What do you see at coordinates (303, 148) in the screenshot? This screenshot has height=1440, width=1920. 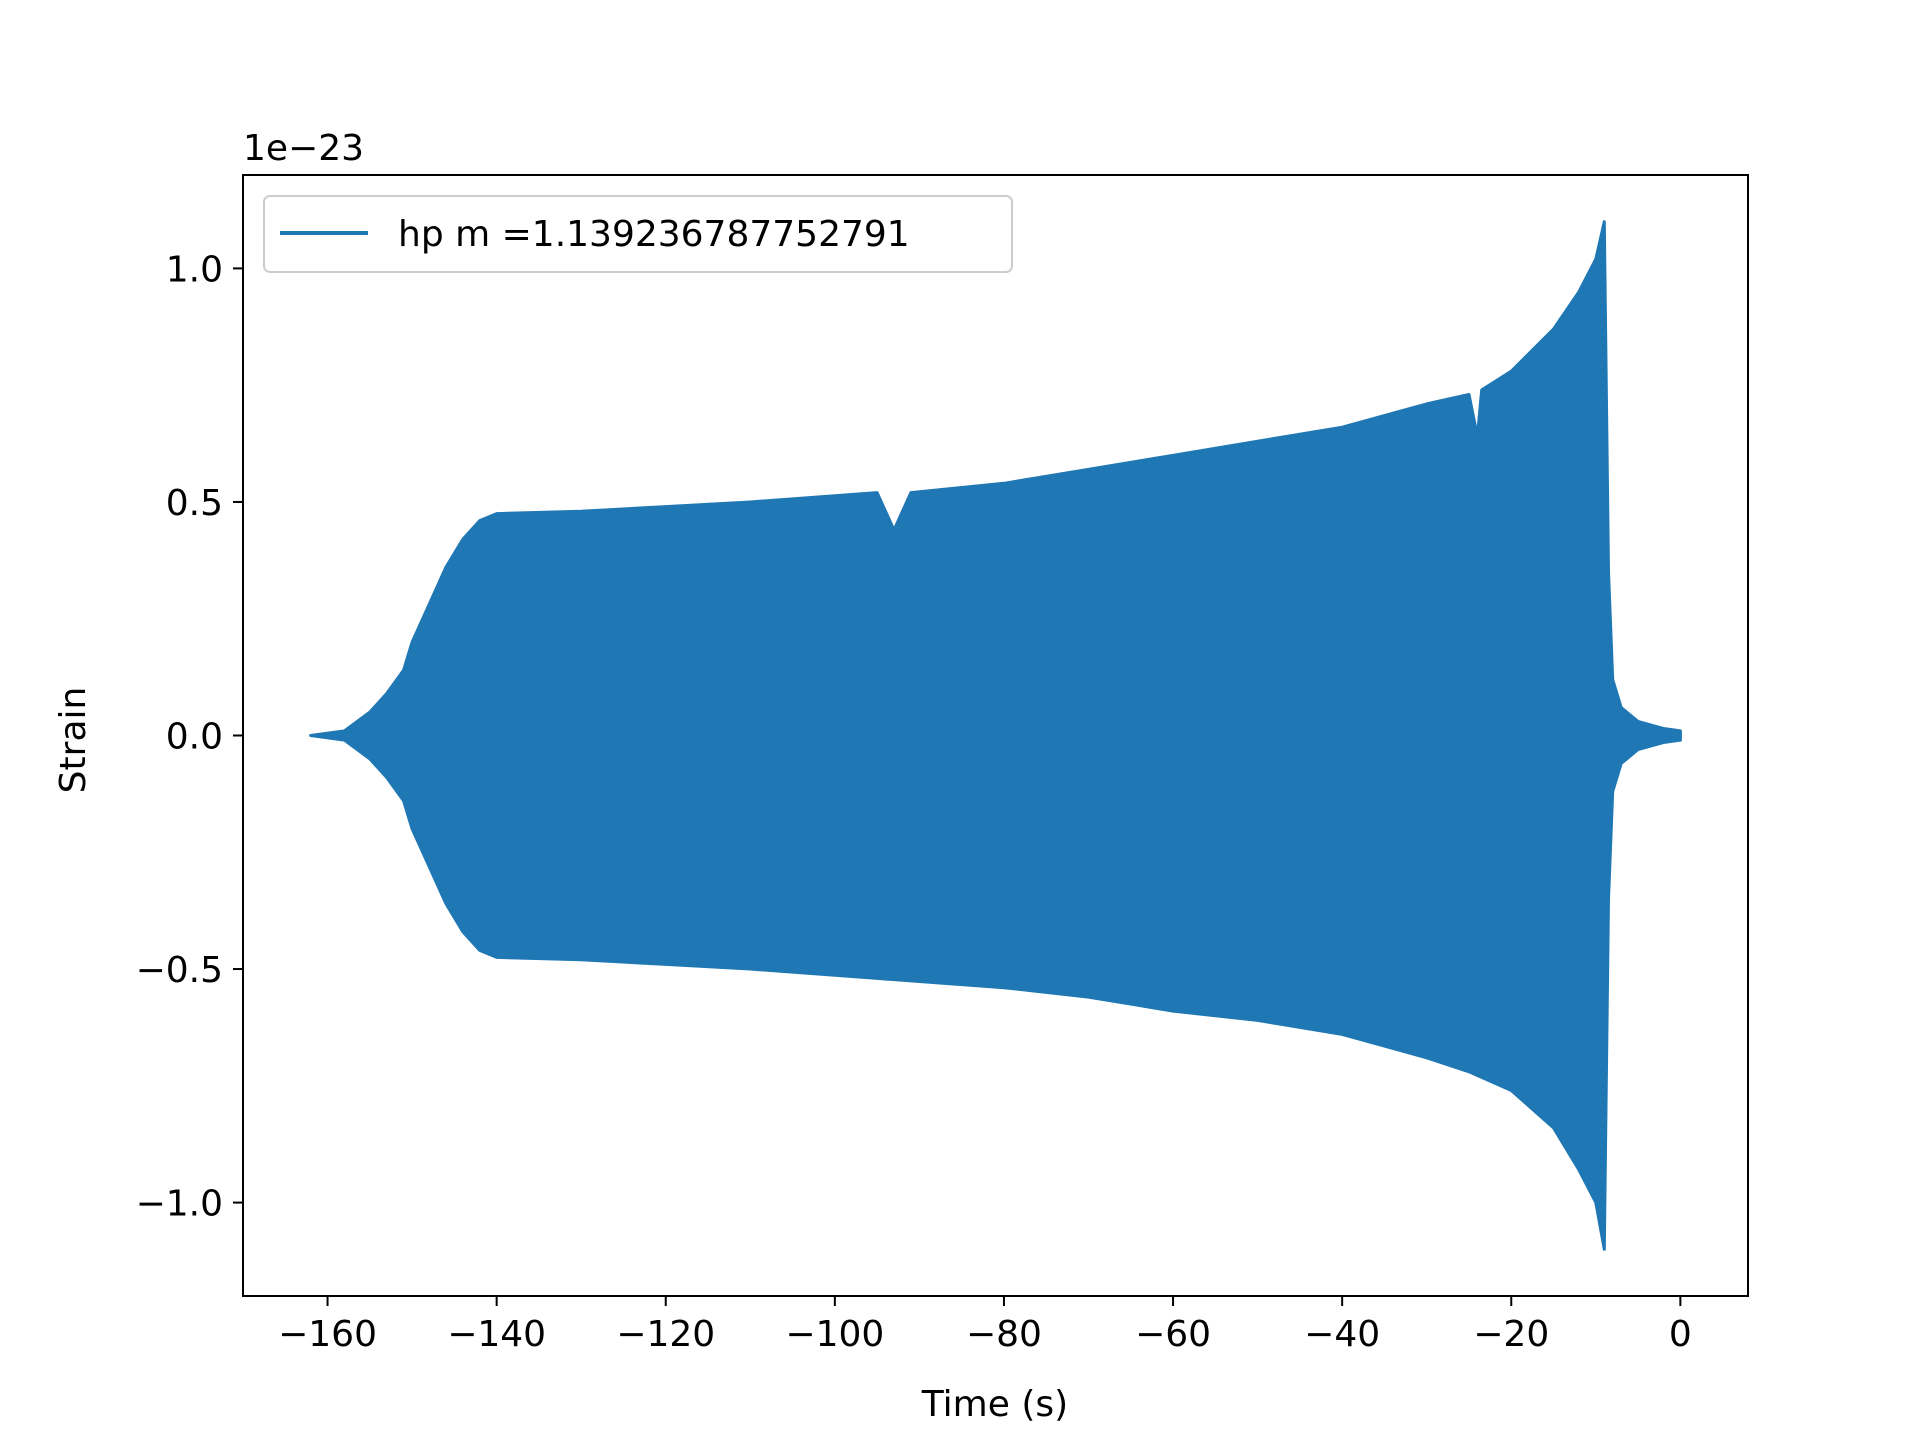 I see `y-axis-offset-label: 1e−23` at bounding box center [303, 148].